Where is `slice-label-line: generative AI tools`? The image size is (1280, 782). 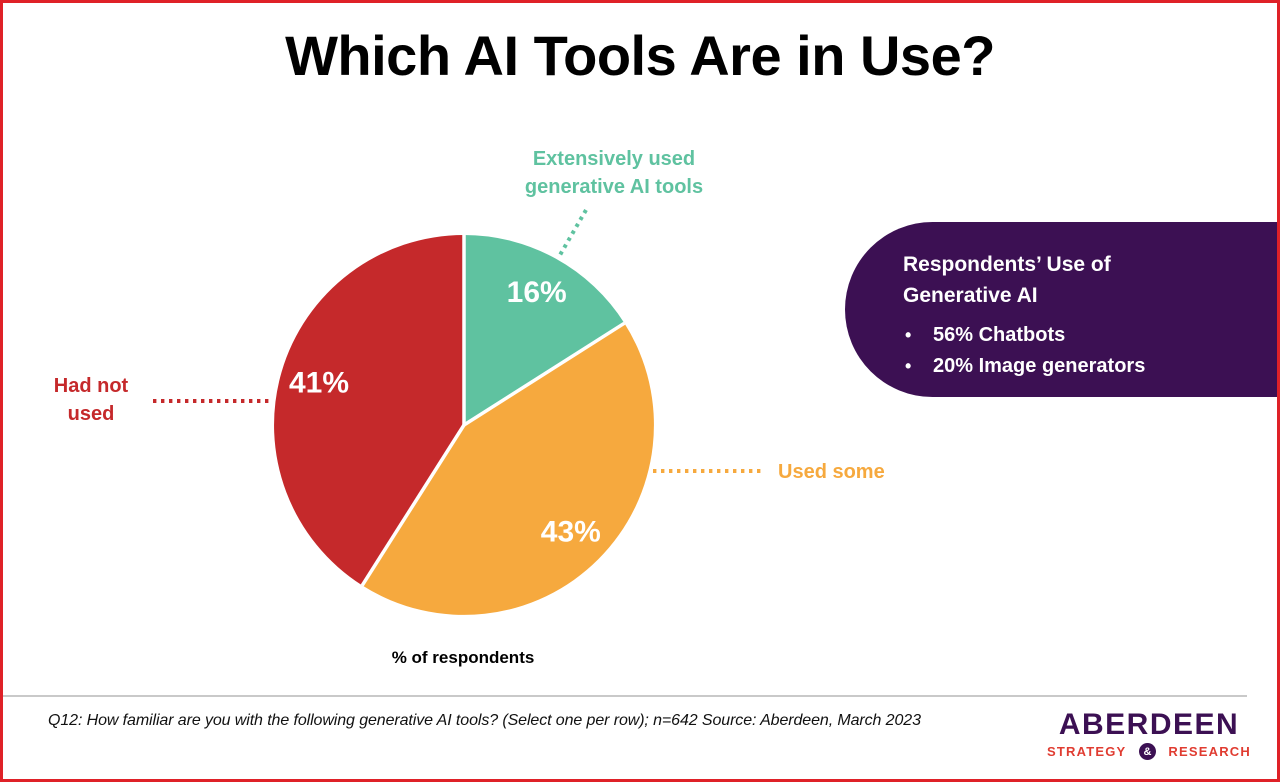 slice-label-line: generative AI tools is located at coordinates (614, 187).